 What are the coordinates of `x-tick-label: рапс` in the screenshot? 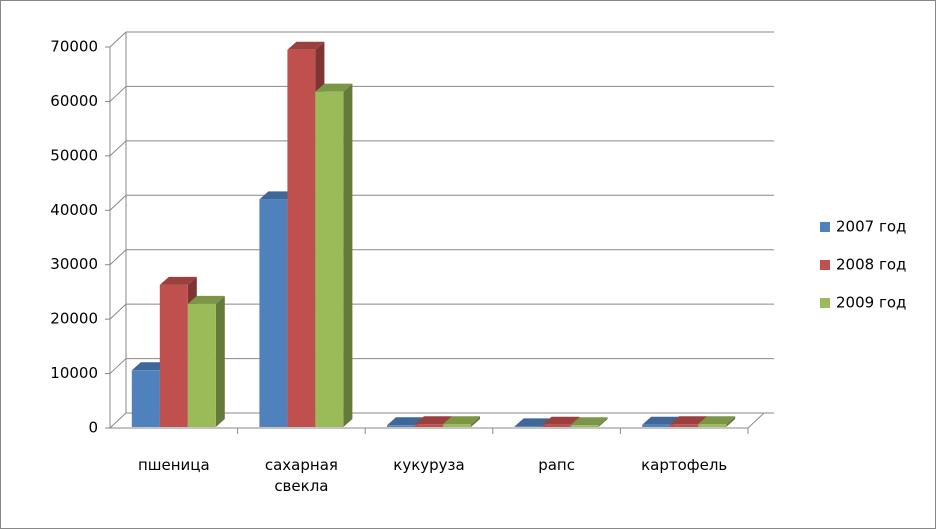 It's located at (556, 465).